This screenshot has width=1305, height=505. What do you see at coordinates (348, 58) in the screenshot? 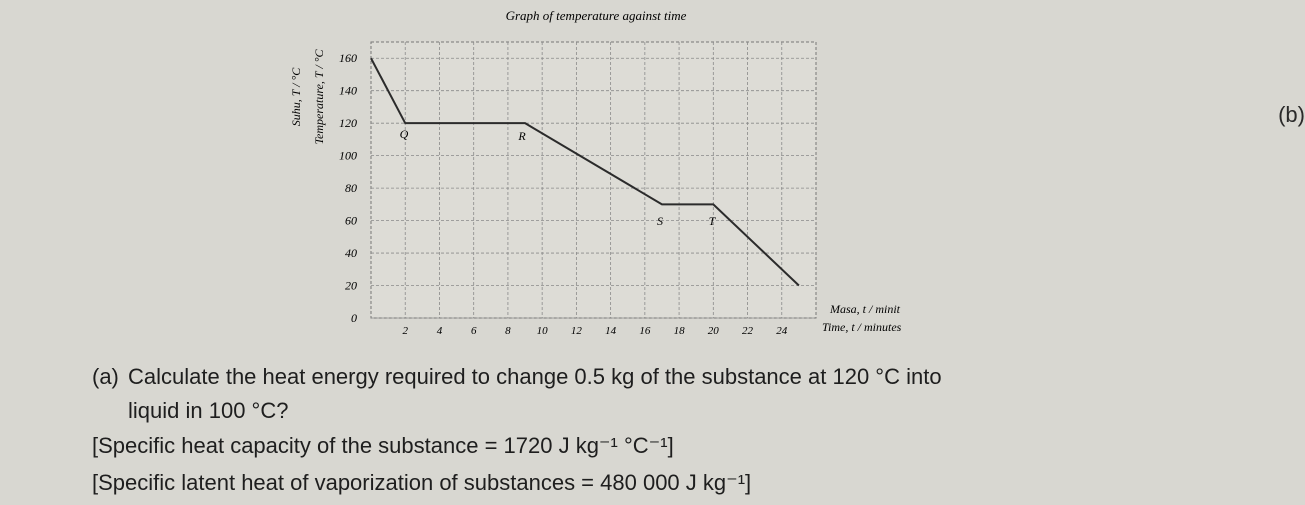
I see `y-tick-label: 160` at bounding box center [348, 58].